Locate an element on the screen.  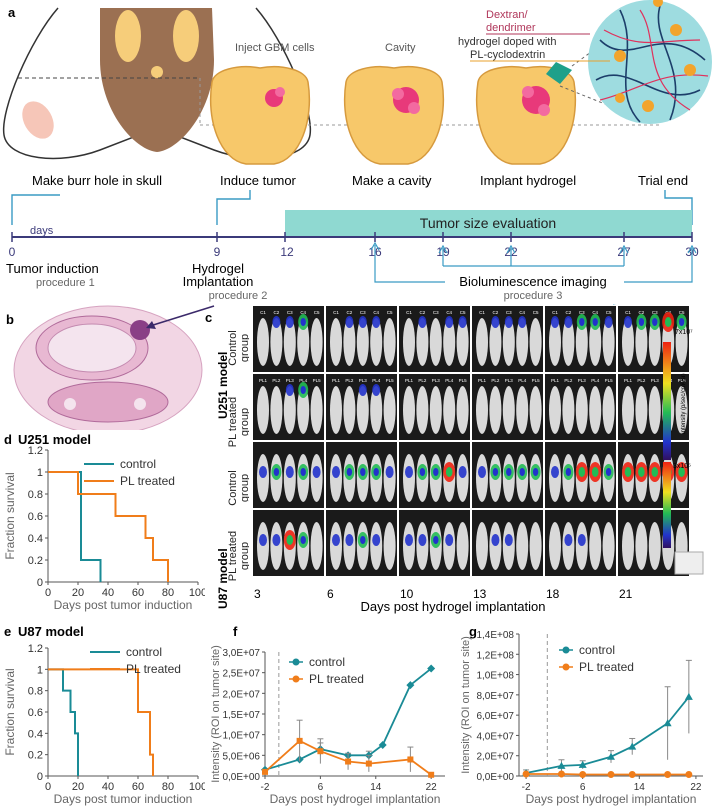
y-tick-label: 6,0E+07 is located at coordinates (495, 716).